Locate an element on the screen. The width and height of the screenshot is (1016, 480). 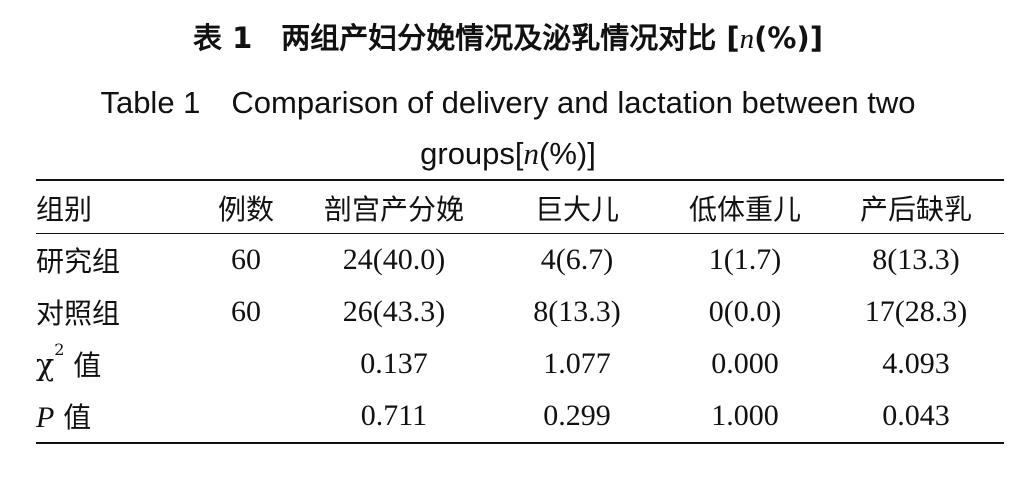
cell-chi-square-label: χ2 值 is located at coordinates (116, 364).